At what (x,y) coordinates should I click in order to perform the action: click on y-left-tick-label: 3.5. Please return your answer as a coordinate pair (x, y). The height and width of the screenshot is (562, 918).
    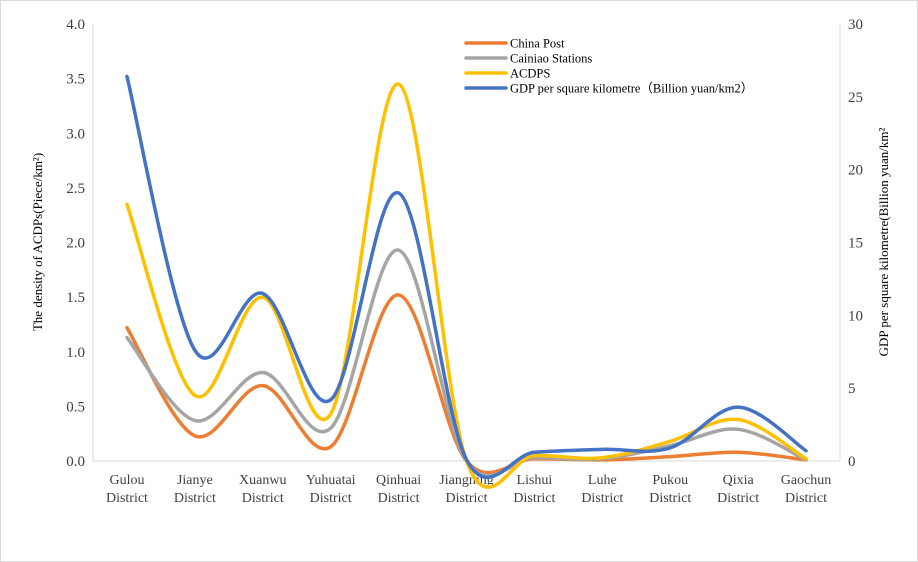
    Looking at the image, I should click on (75, 80).